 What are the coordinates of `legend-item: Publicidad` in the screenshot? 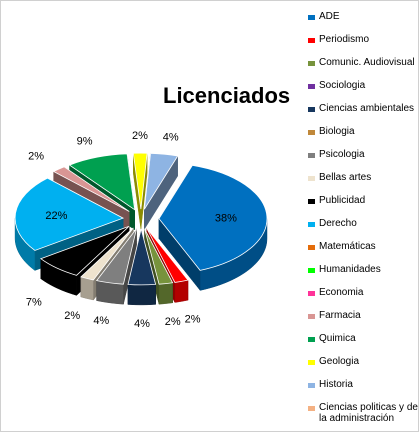 It's located at (362, 204).